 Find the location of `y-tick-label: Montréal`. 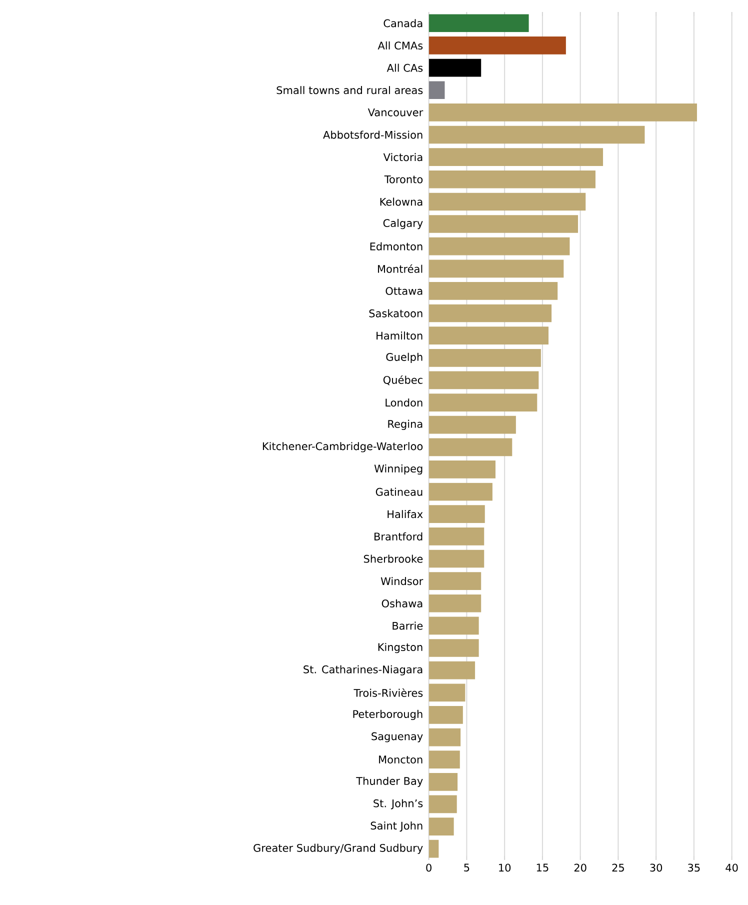

y-tick-label: Montréal is located at coordinates (400, 268).